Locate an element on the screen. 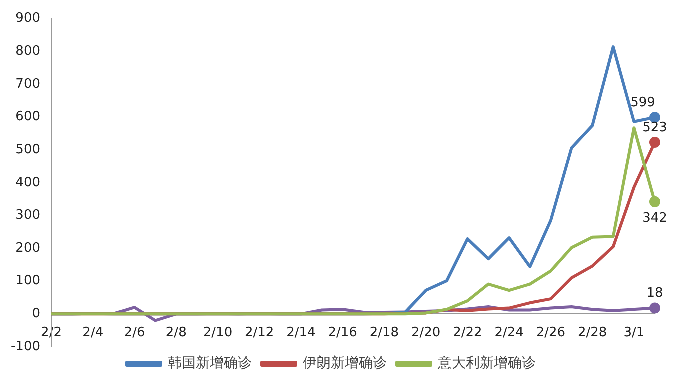  y-tick-label: 100 is located at coordinates (28, 281).